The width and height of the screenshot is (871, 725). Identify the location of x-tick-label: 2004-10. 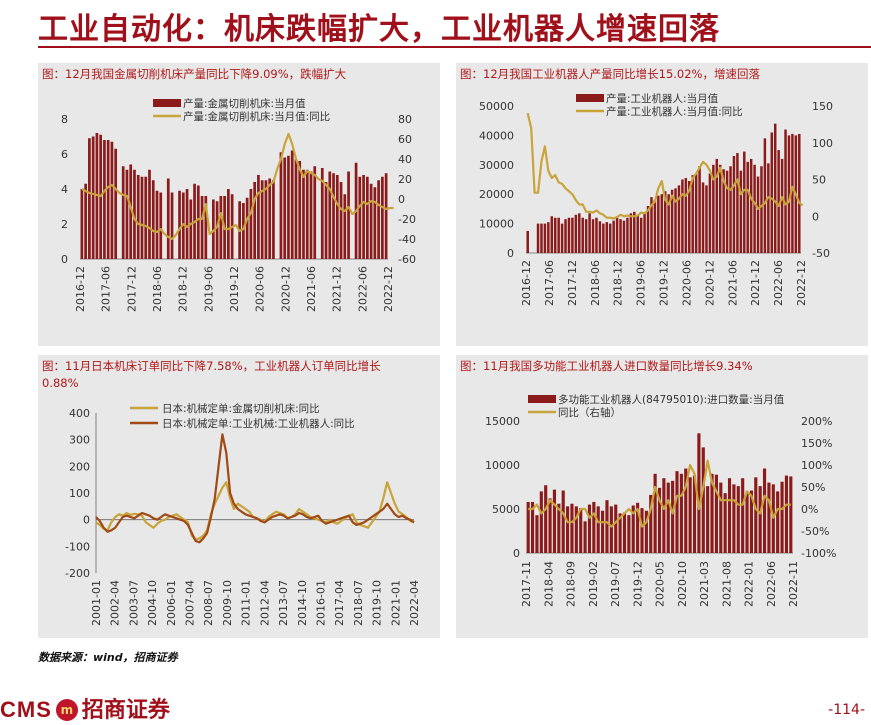
(152, 603).